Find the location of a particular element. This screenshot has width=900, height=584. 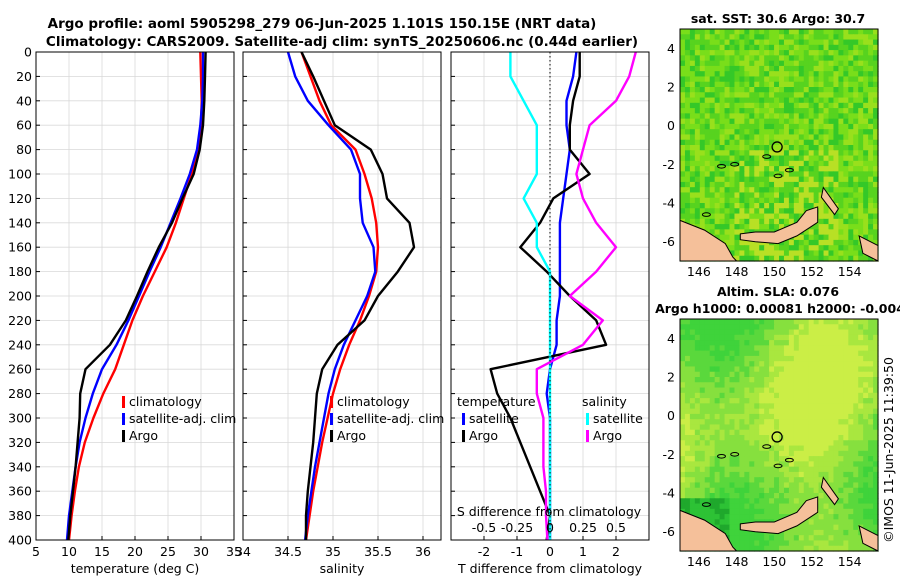

y-tick-label: 140 is located at coordinates (20, 222).